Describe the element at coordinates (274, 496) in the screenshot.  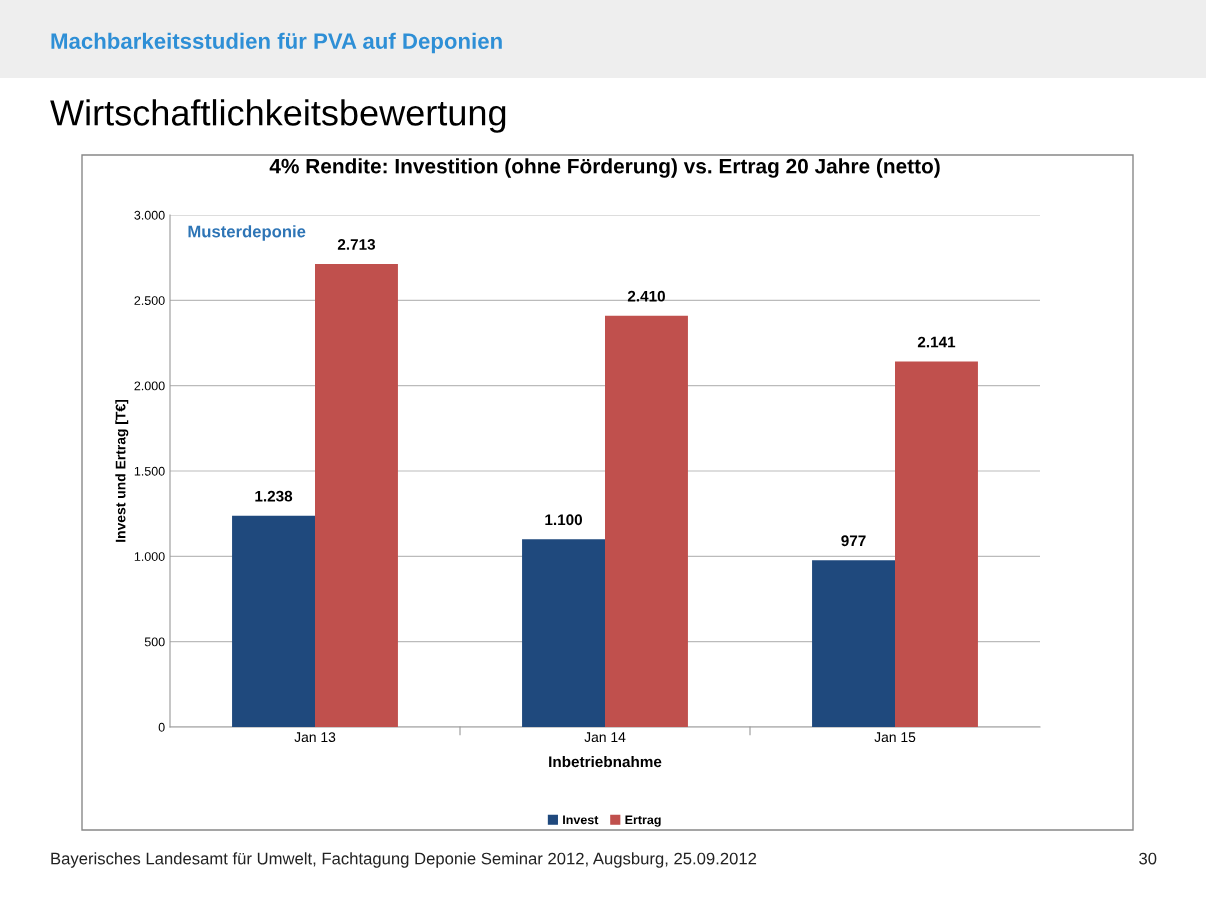
I see `data-label: 1.238` at that location.